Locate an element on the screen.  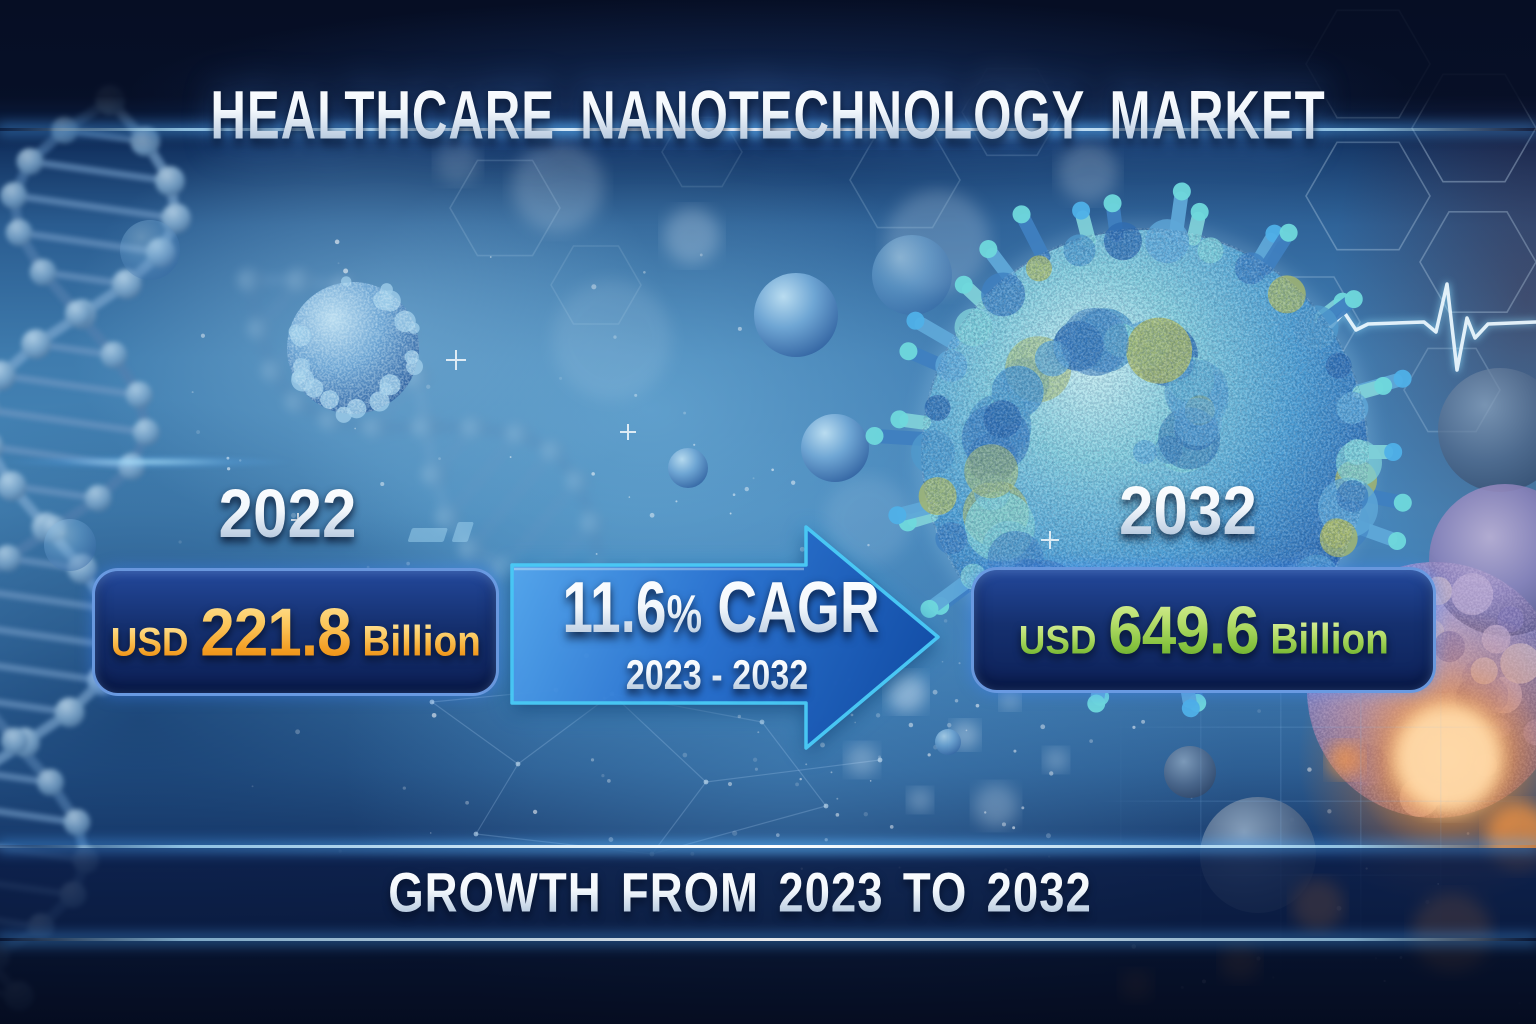
title-streak is located at coordinates (768, 129).